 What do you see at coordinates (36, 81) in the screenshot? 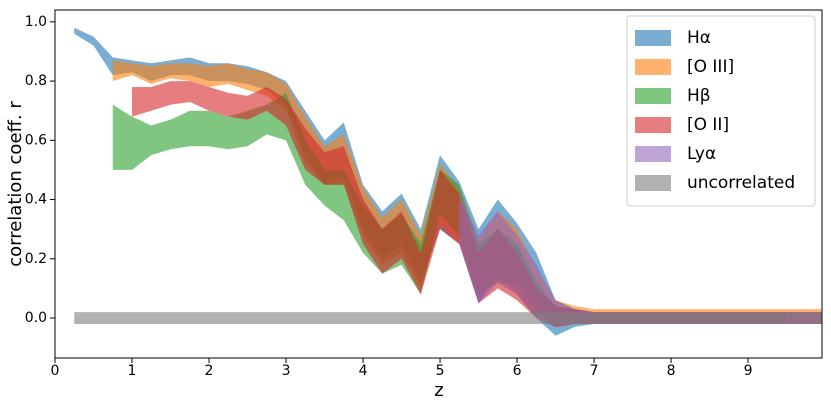
I see `y-tick-label: 0.8` at bounding box center [36, 81].